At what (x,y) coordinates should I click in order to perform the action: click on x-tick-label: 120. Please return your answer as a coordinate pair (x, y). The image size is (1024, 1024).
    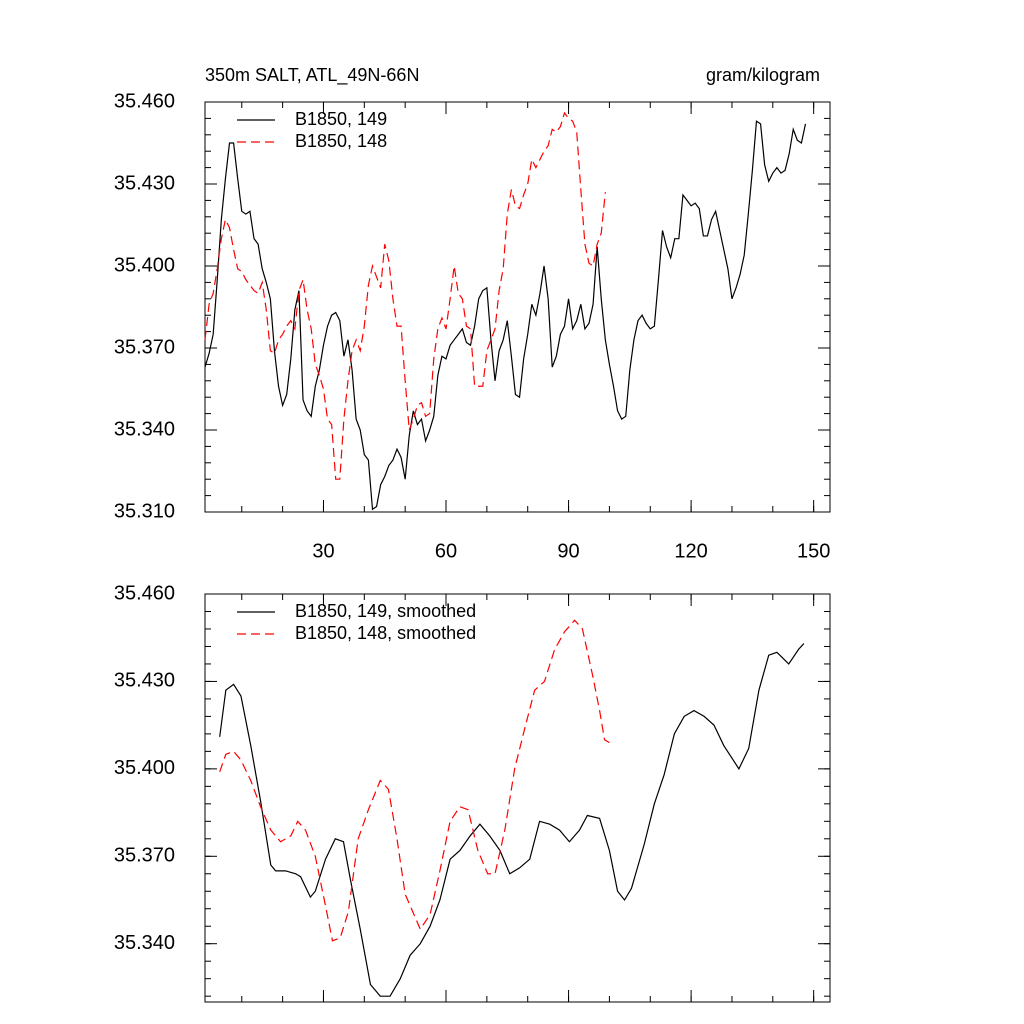
    Looking at the image, I should click on (690, 551).